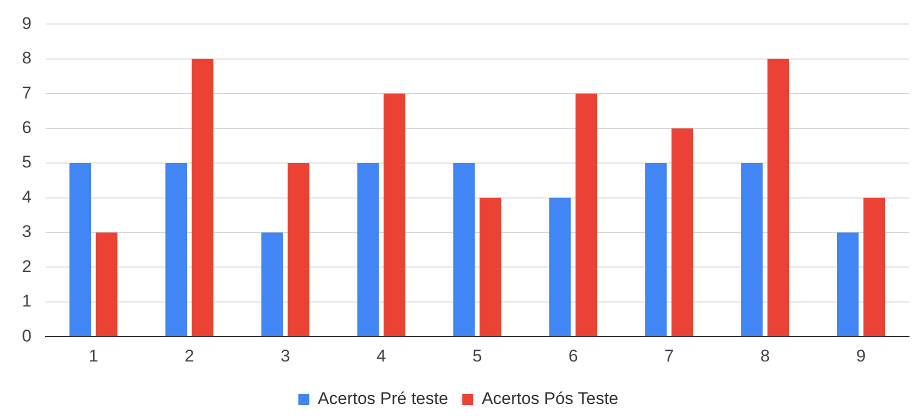  Describe the element at coordinates (765, 356) in the screenshot. I see `x-tick-label: 8` at that location.